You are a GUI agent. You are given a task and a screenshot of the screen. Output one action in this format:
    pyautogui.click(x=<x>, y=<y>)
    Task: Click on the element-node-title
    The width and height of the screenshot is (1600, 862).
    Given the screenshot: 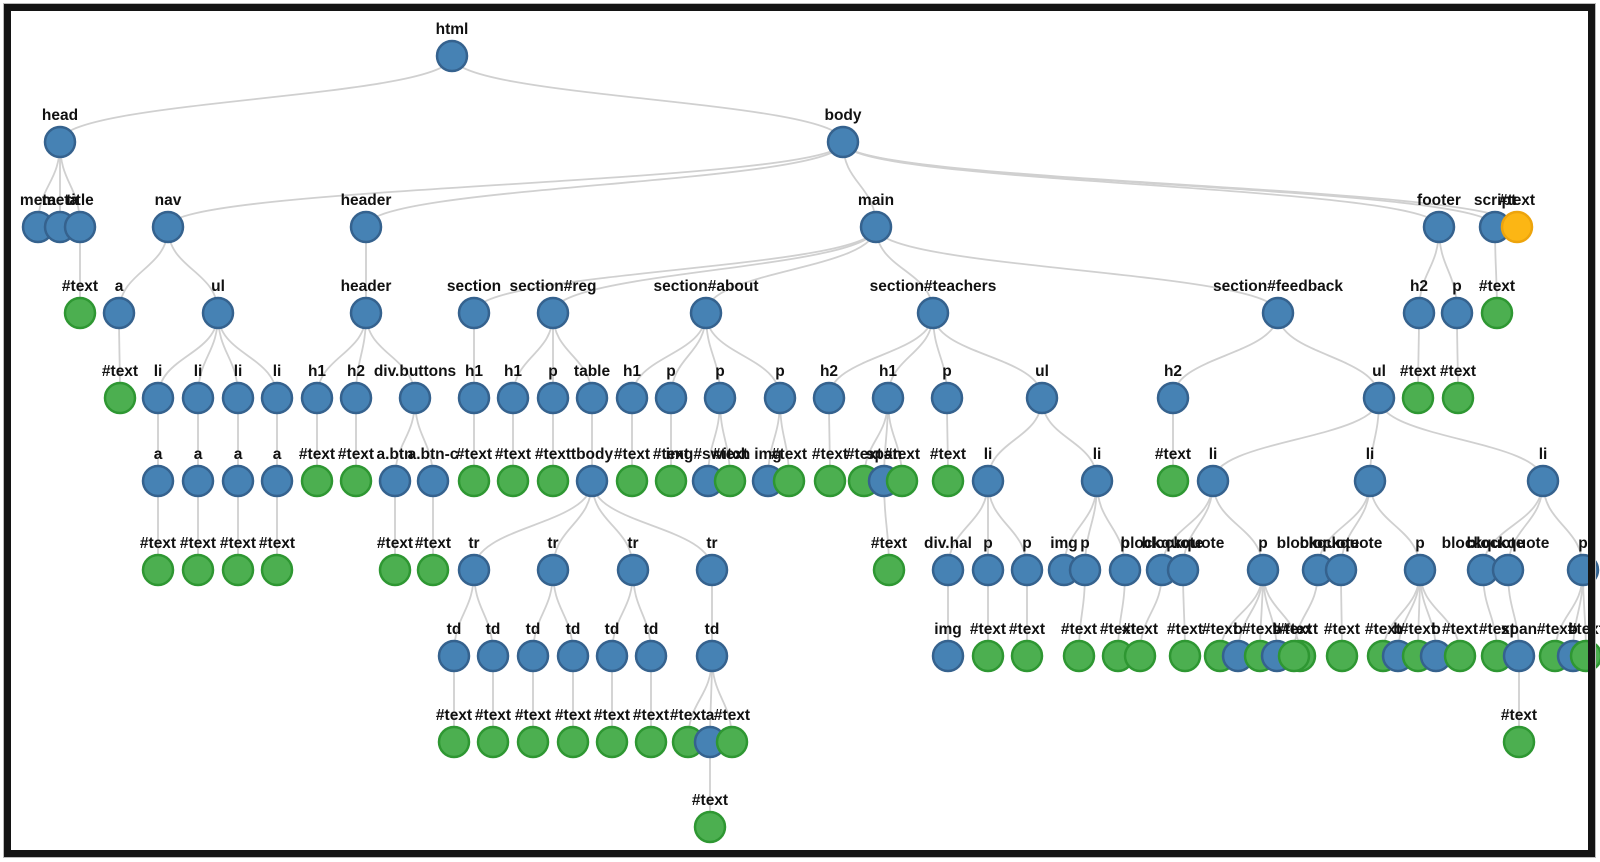 What is the action you would take?
    pyautogui.click(x=80, y=227)
    